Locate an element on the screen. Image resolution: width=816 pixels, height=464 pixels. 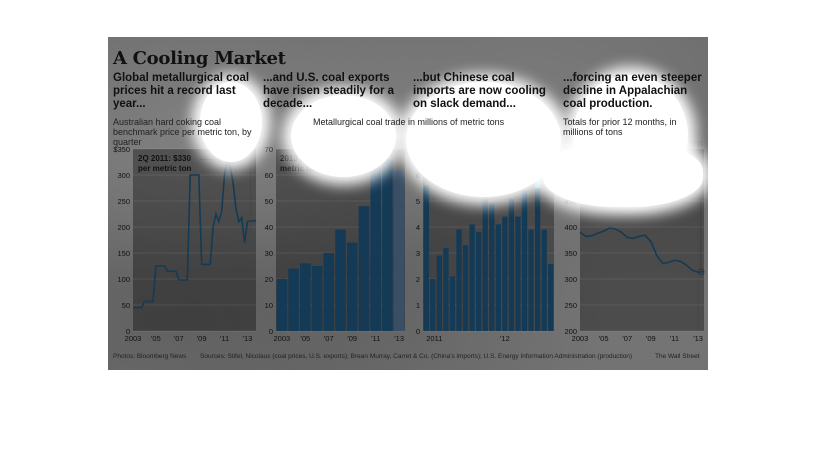
chart1-y-tick: 100 is located at coordinates (123, 279).